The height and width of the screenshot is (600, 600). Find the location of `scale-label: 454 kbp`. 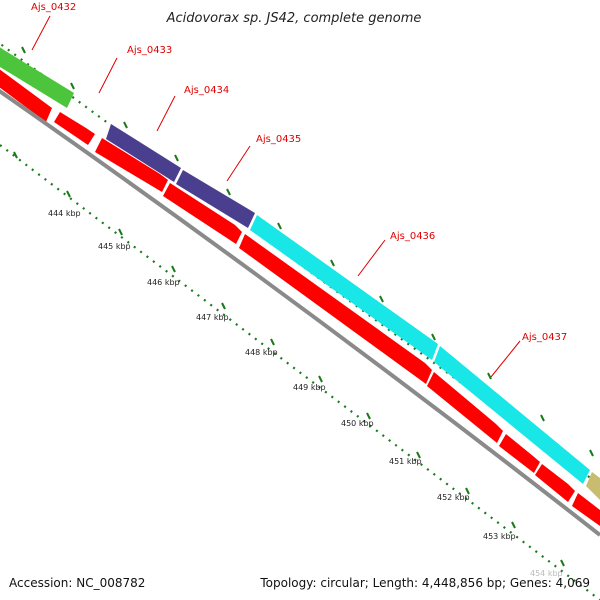

scale-label: 454 kbp is located at coordinates (546, 573).